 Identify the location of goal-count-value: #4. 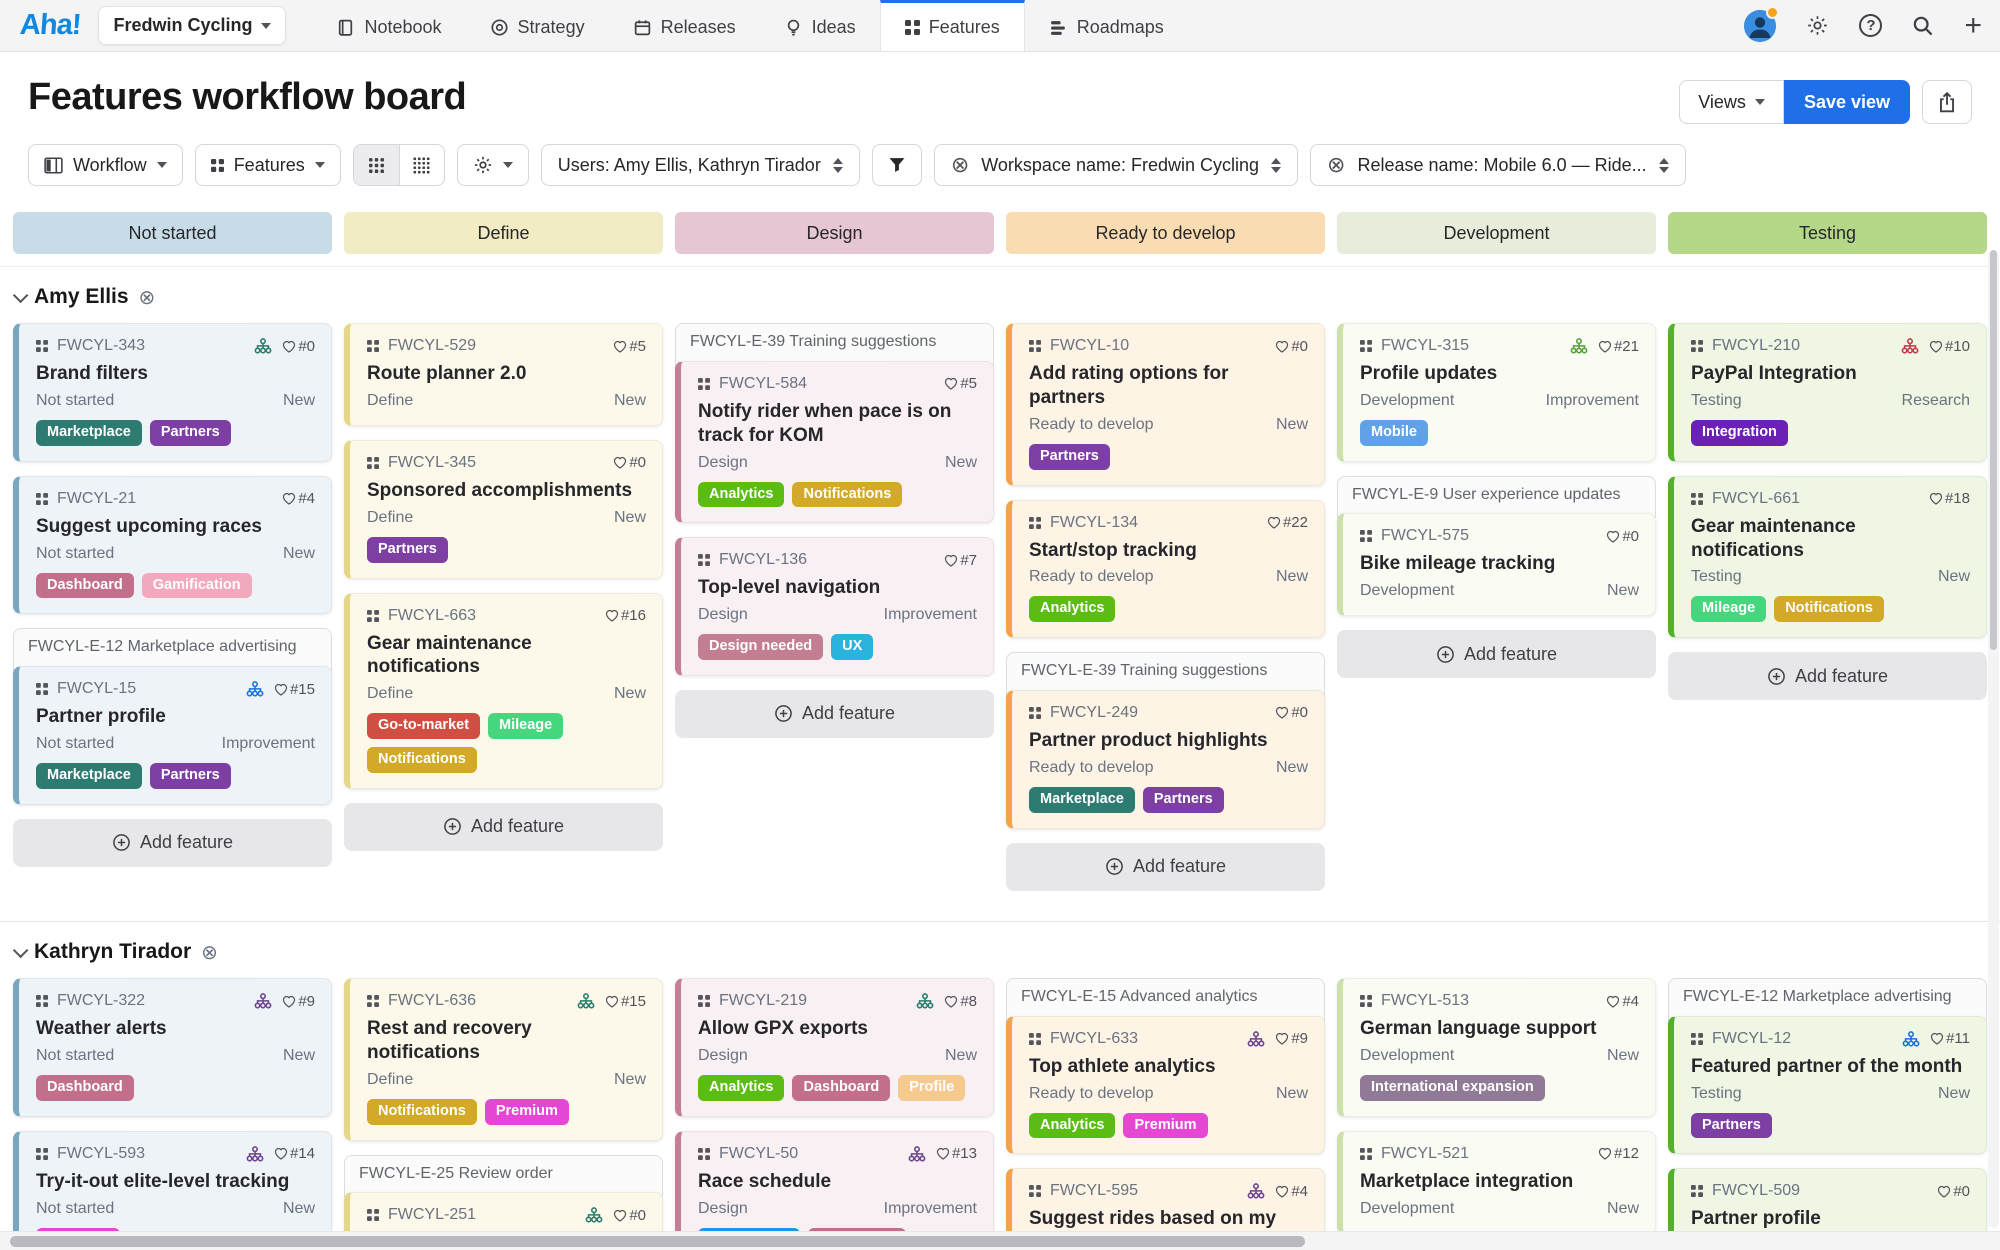
(1630, 1001).